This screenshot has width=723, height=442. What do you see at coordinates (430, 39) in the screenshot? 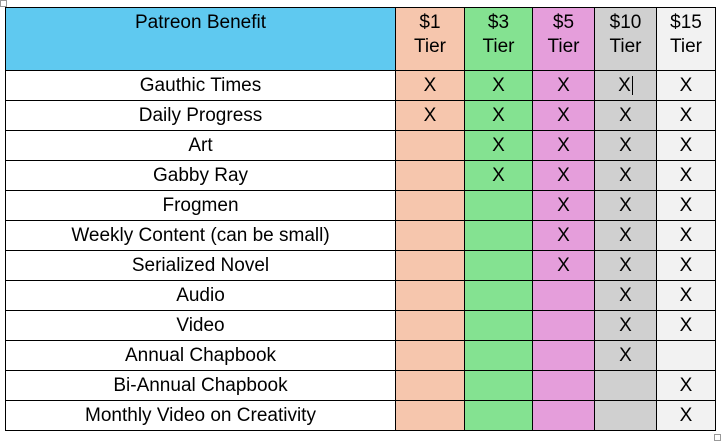
I see `header-tier: $1 Tier` at bounding box center [430, 39].